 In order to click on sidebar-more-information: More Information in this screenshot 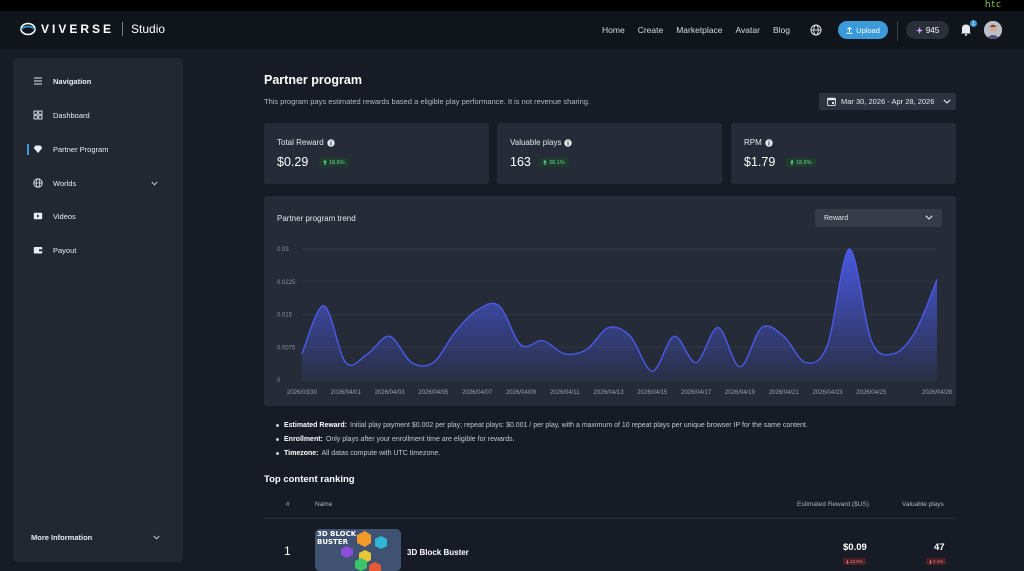, I will do `click(61, 537)`.